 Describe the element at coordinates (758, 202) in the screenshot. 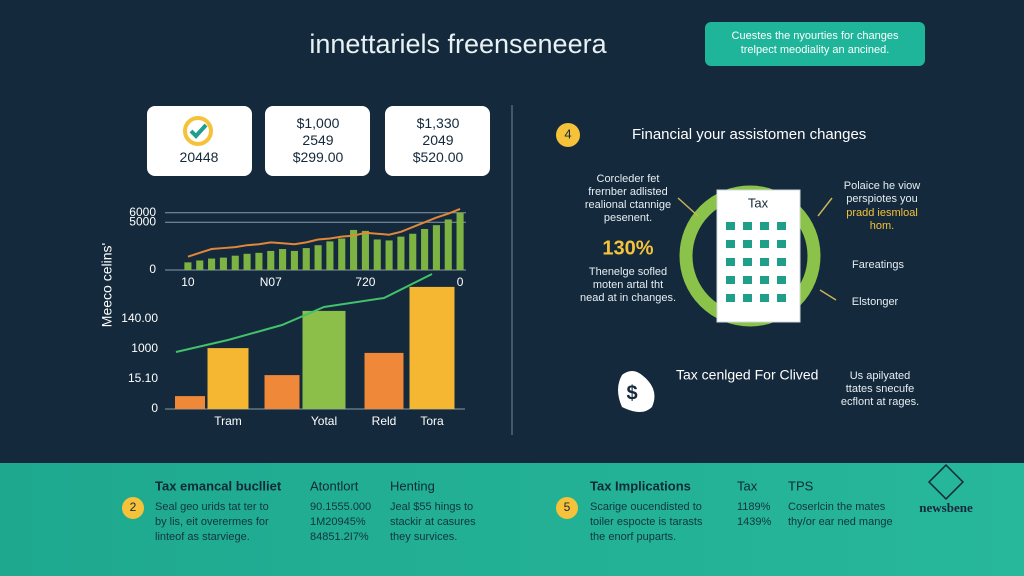

I see `doc-title: Tax` at that location.